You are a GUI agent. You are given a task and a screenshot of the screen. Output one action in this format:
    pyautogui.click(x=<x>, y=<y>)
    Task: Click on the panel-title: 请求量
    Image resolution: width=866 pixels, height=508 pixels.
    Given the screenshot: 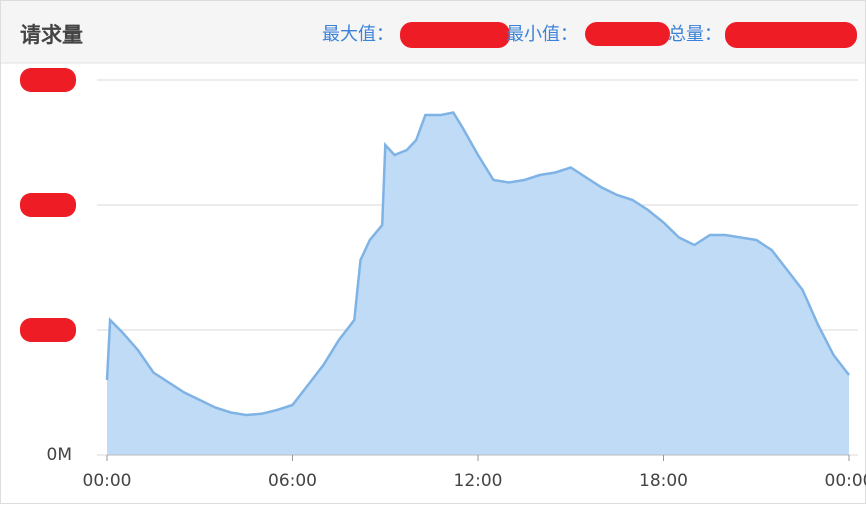 What is the action you would take?
    pyautogui.click(x=51, y=35)
    